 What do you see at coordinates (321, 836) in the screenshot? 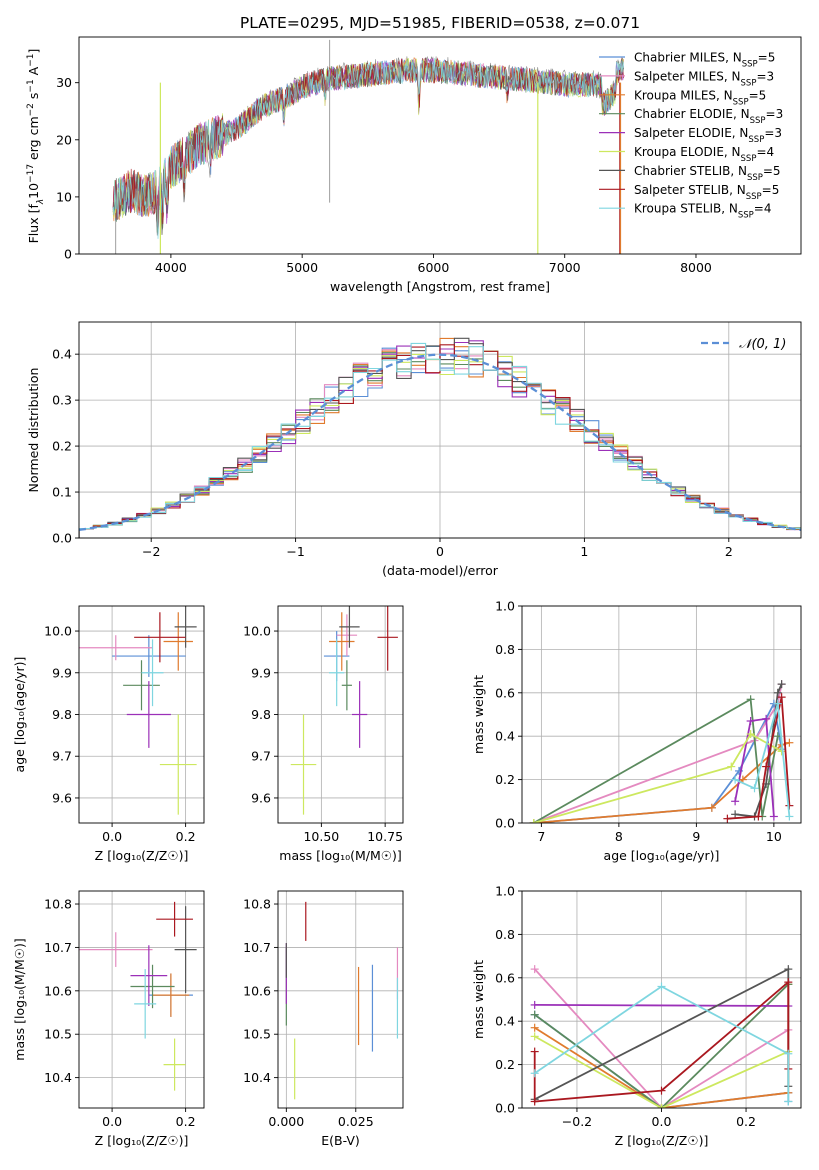
I see `x-tick-label: 10.50` at bounding box center [321, 836].